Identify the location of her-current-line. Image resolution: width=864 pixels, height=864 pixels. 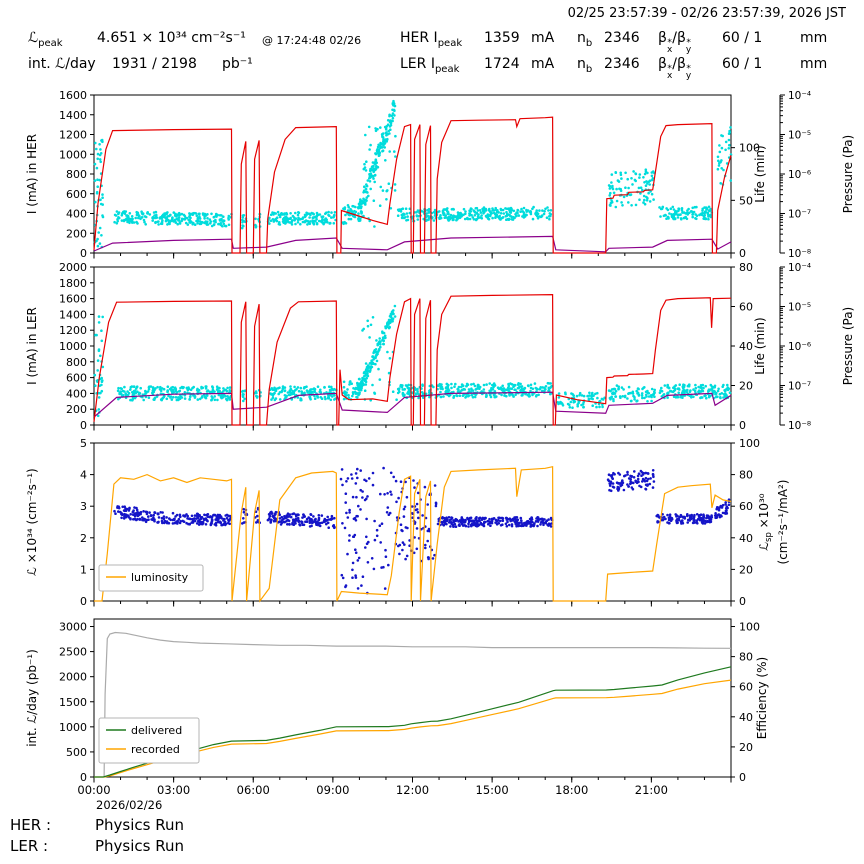
(412, 185).